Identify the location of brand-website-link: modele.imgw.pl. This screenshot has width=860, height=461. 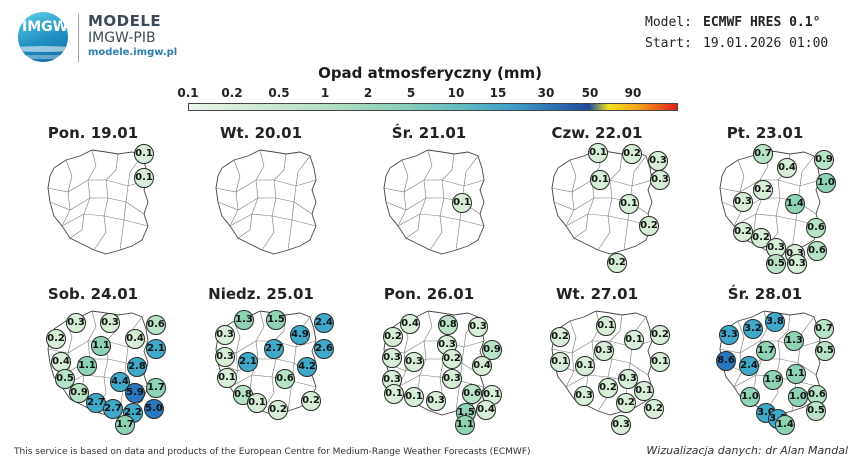
(133, 52).